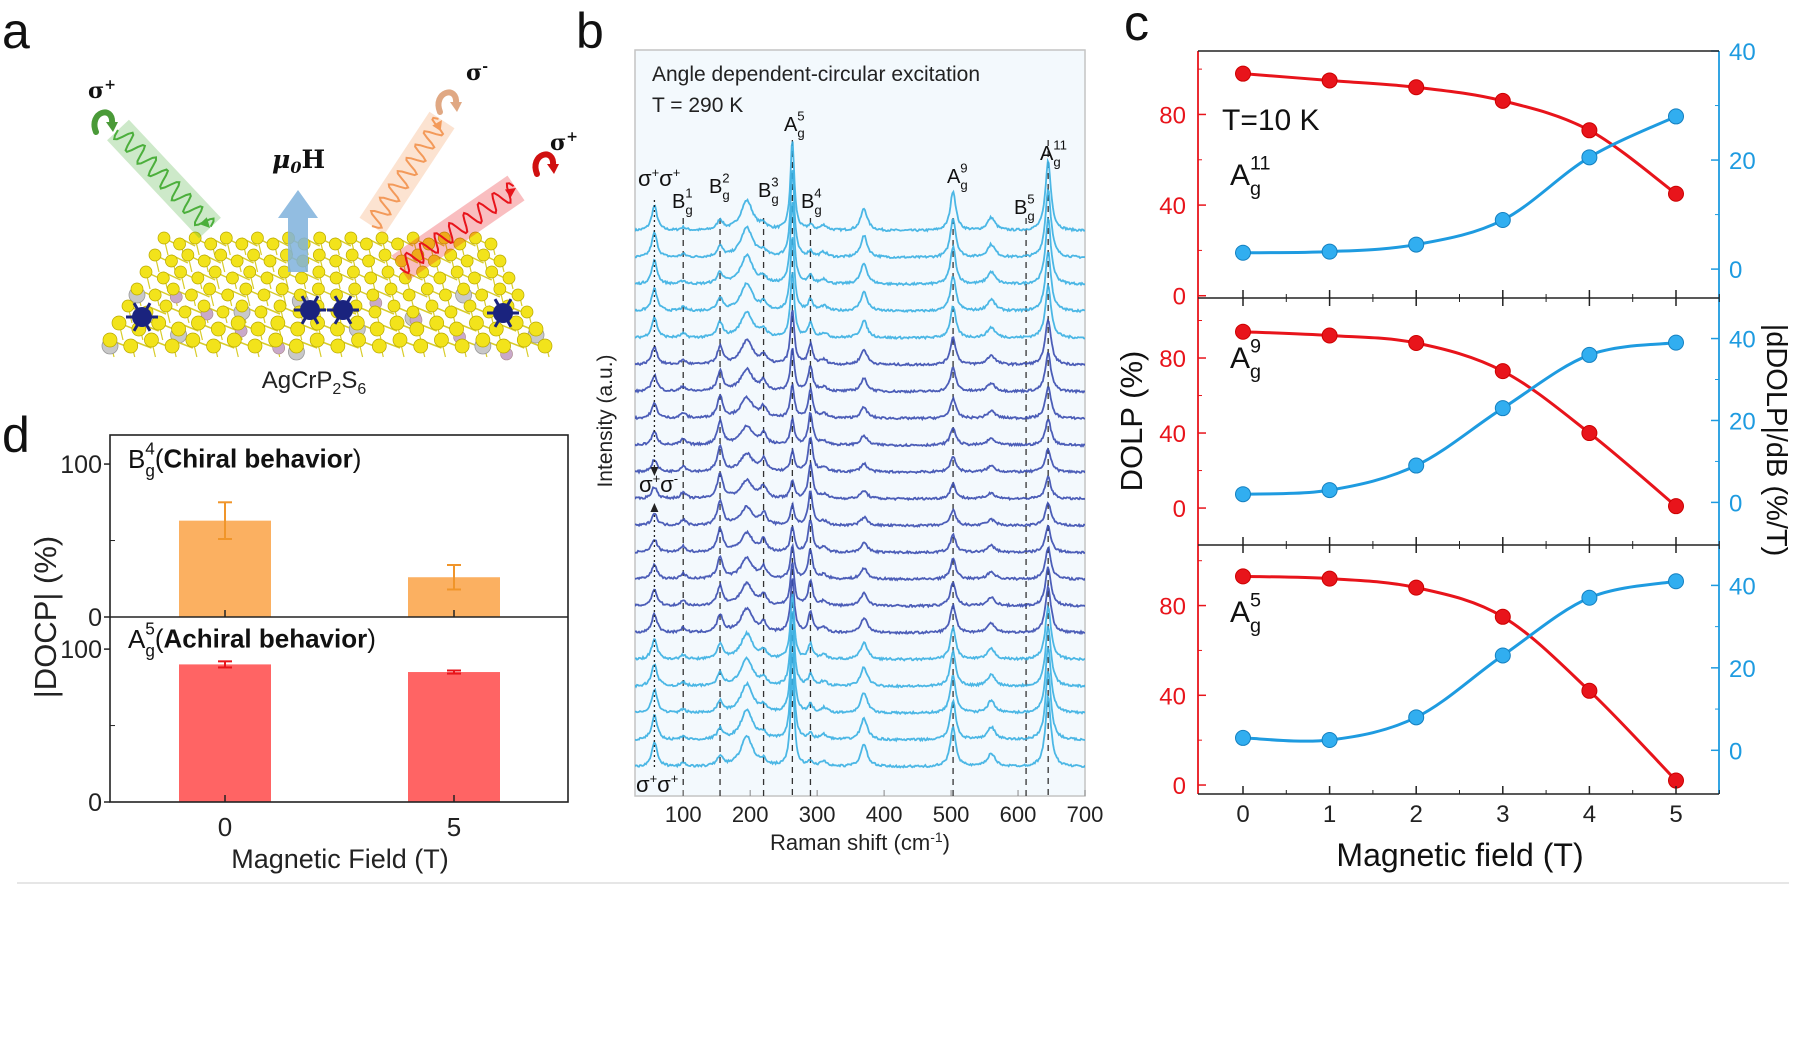  I want to click on panel-label-a: a, so click(16, 31).